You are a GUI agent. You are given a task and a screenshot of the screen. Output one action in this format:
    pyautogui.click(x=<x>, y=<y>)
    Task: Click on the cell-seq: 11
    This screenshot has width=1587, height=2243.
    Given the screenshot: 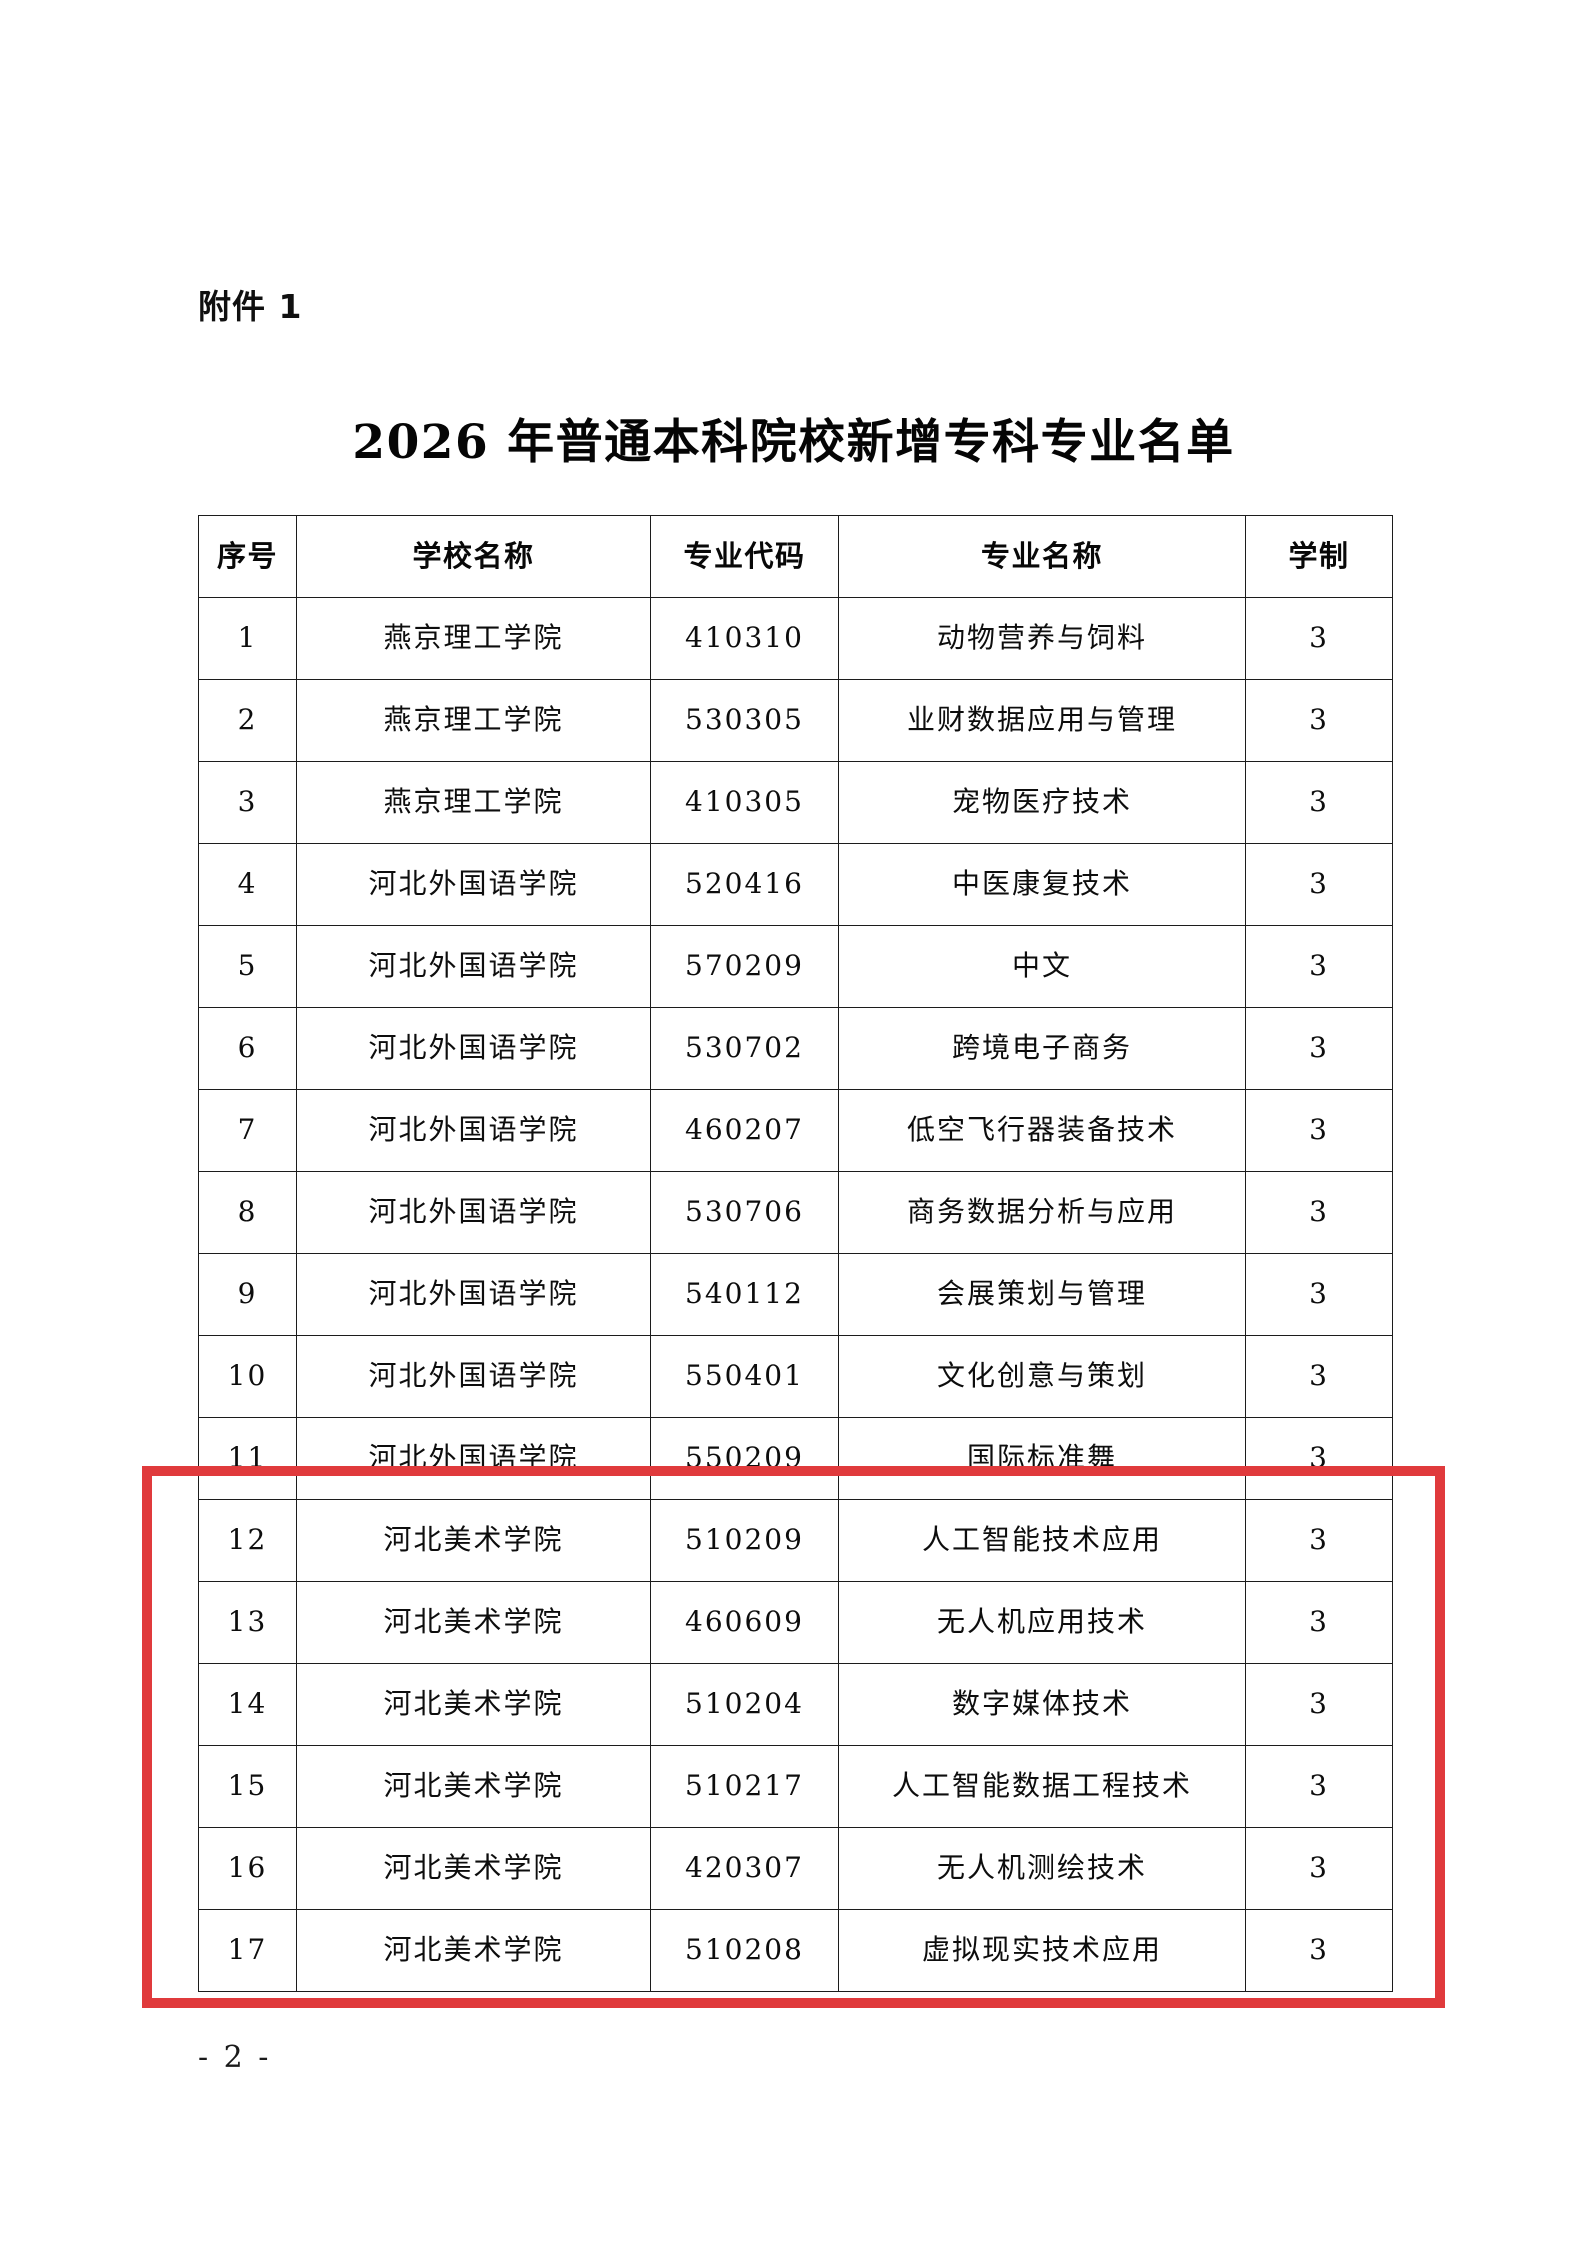 What is the action you would take?
    pyautogui.click(x=247, y=1458)
    